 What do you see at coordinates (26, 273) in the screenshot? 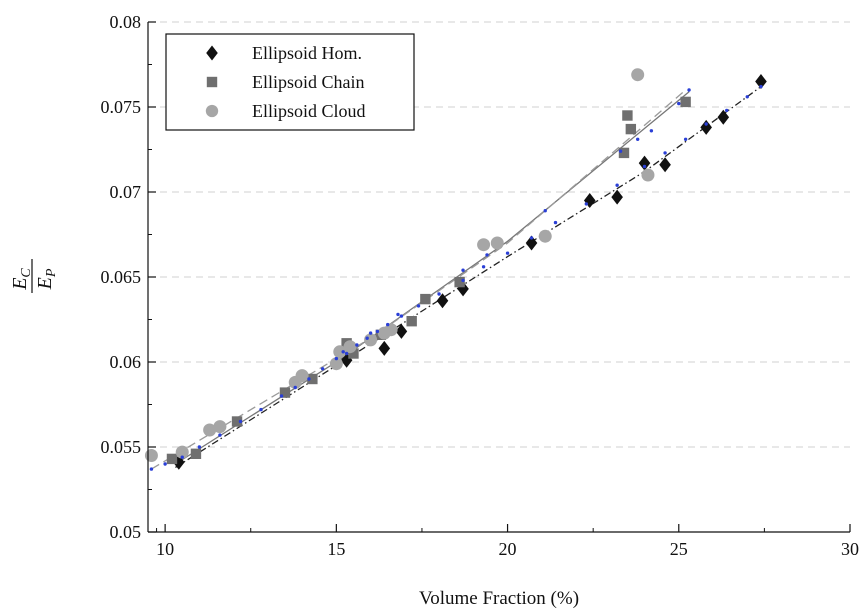
I see `y-label-numerator-subscript: C` at bounding box center [26, 273].